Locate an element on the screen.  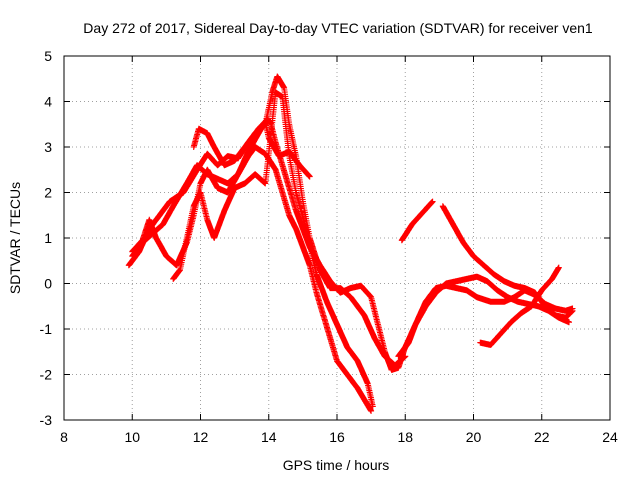
x-tick-label: 8 is located at coordinates (64, 437).